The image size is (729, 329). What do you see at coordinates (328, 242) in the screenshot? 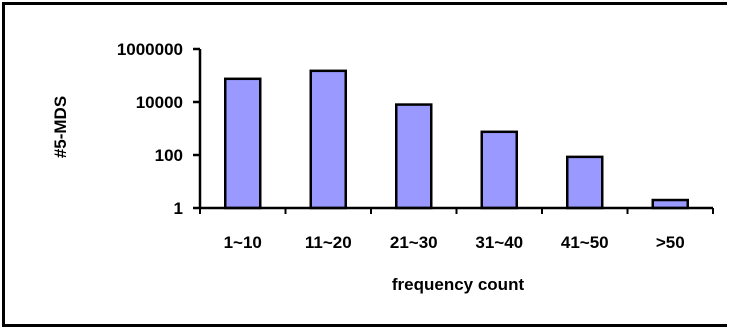
I see `x-tick-label-2: 11~20` at bounding box center [328, 242].